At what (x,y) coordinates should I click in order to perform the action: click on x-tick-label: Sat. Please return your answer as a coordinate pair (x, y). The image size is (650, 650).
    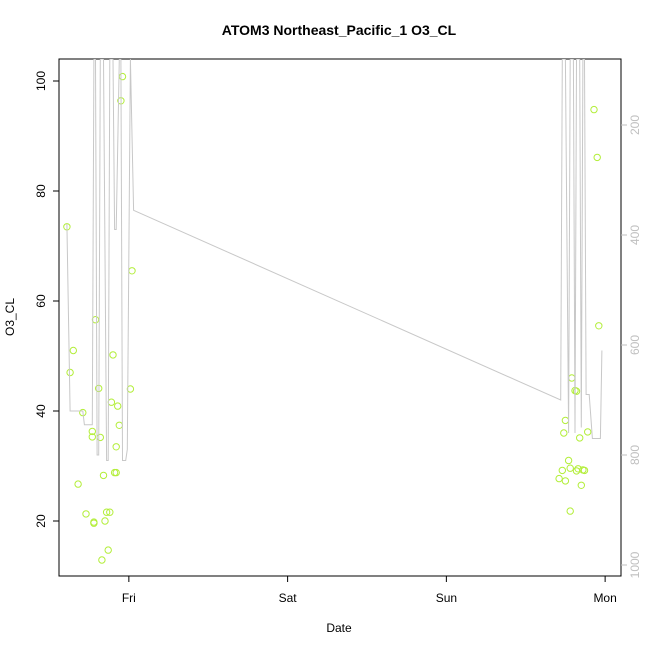
    Looking at the image, I should click on (288, 598).